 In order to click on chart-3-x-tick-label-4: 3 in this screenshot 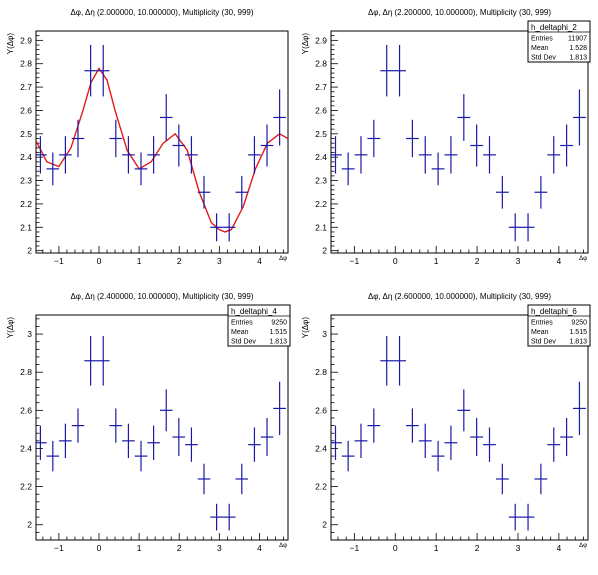, I will do `click(219, 548)`.